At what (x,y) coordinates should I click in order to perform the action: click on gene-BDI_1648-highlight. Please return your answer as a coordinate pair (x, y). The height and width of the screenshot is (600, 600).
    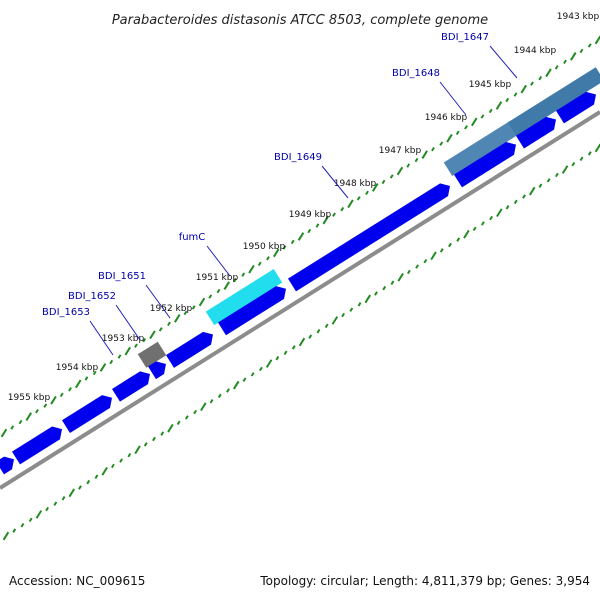
    Looking at the image, I should click on (481, 149).